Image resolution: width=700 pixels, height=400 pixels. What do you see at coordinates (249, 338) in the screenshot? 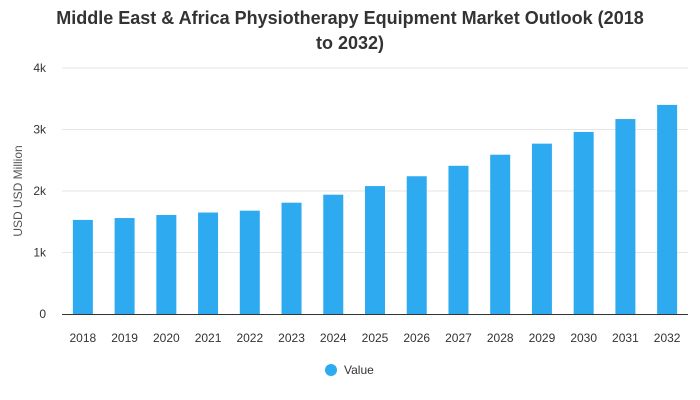
I see `x-tick-label: 2022` at bounding box center [249, 338].